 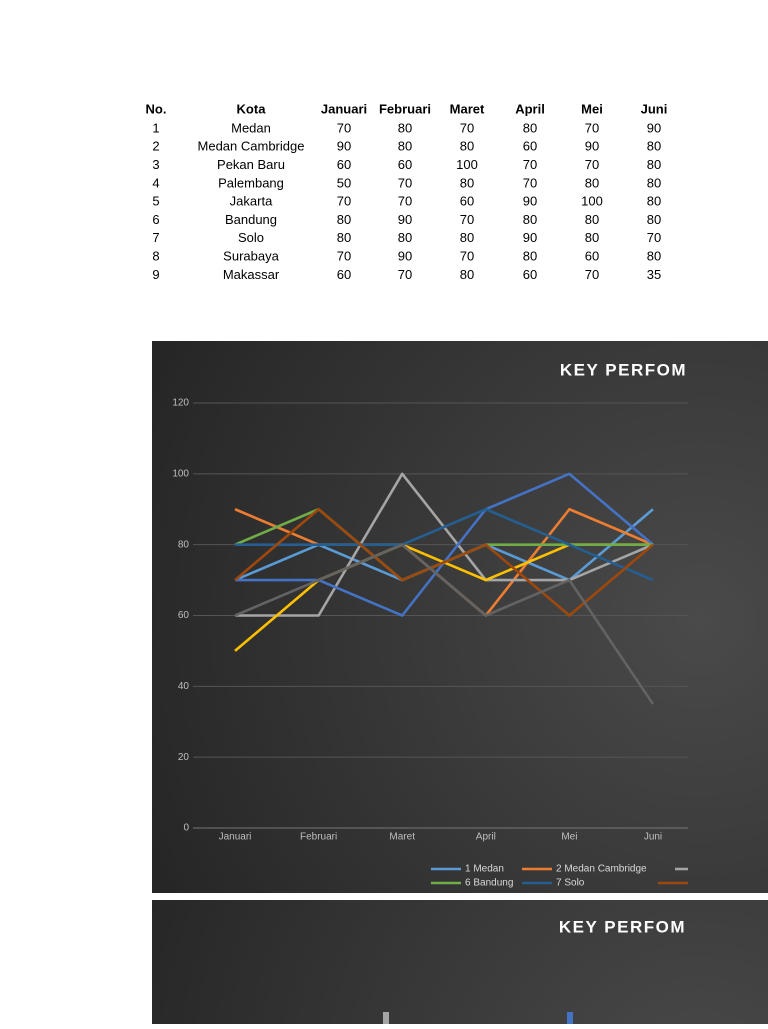 What do you see at coordinates (344, 182) in the screenshot?
I see `table-cell: 50` at bounding box center [344, 182].